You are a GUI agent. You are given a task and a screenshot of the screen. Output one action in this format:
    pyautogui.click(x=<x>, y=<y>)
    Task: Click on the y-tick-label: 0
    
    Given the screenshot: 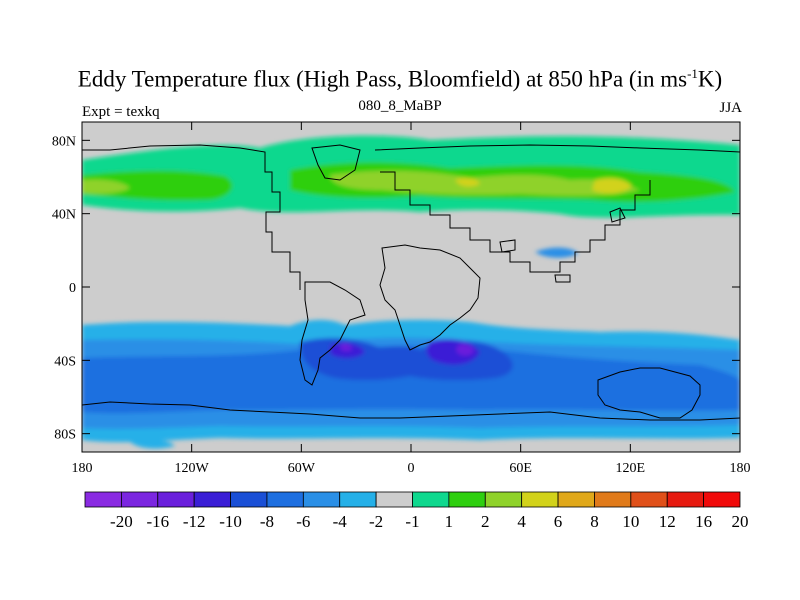 What is the action you would take?
    pyautogui.click(x=72, y=288)
    